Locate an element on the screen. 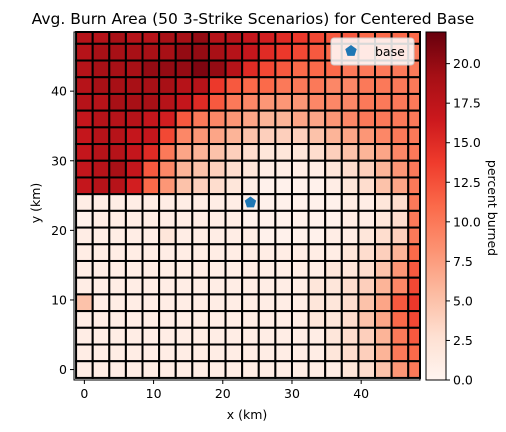 This screenshot has height=432, width=506. y-tick-label: 40 is located at coordinates (59, 91).